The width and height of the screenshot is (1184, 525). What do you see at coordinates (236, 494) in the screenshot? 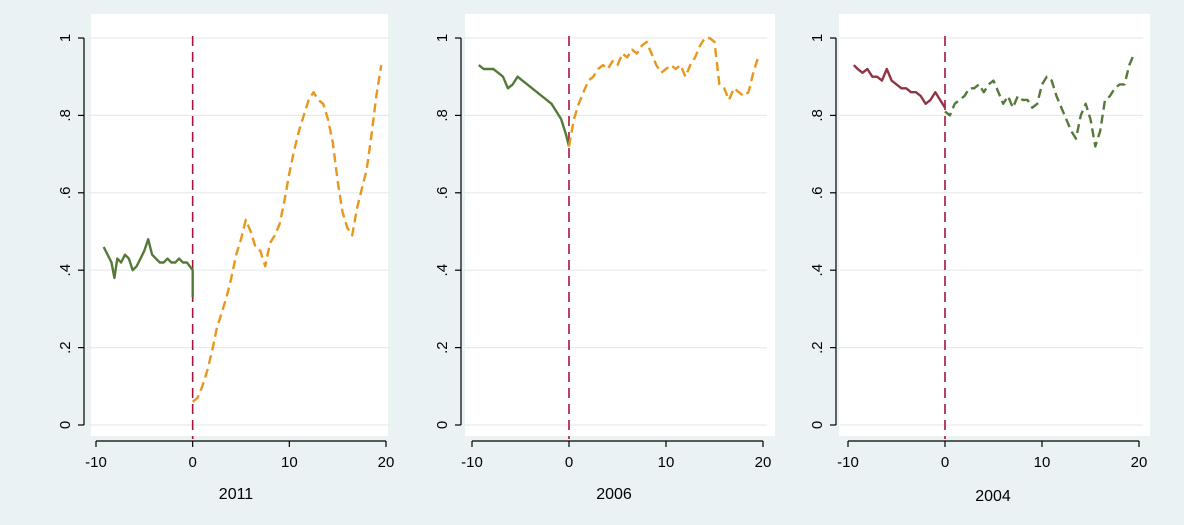
I see `panel-title: 2011` at bounding box center [236, 494].